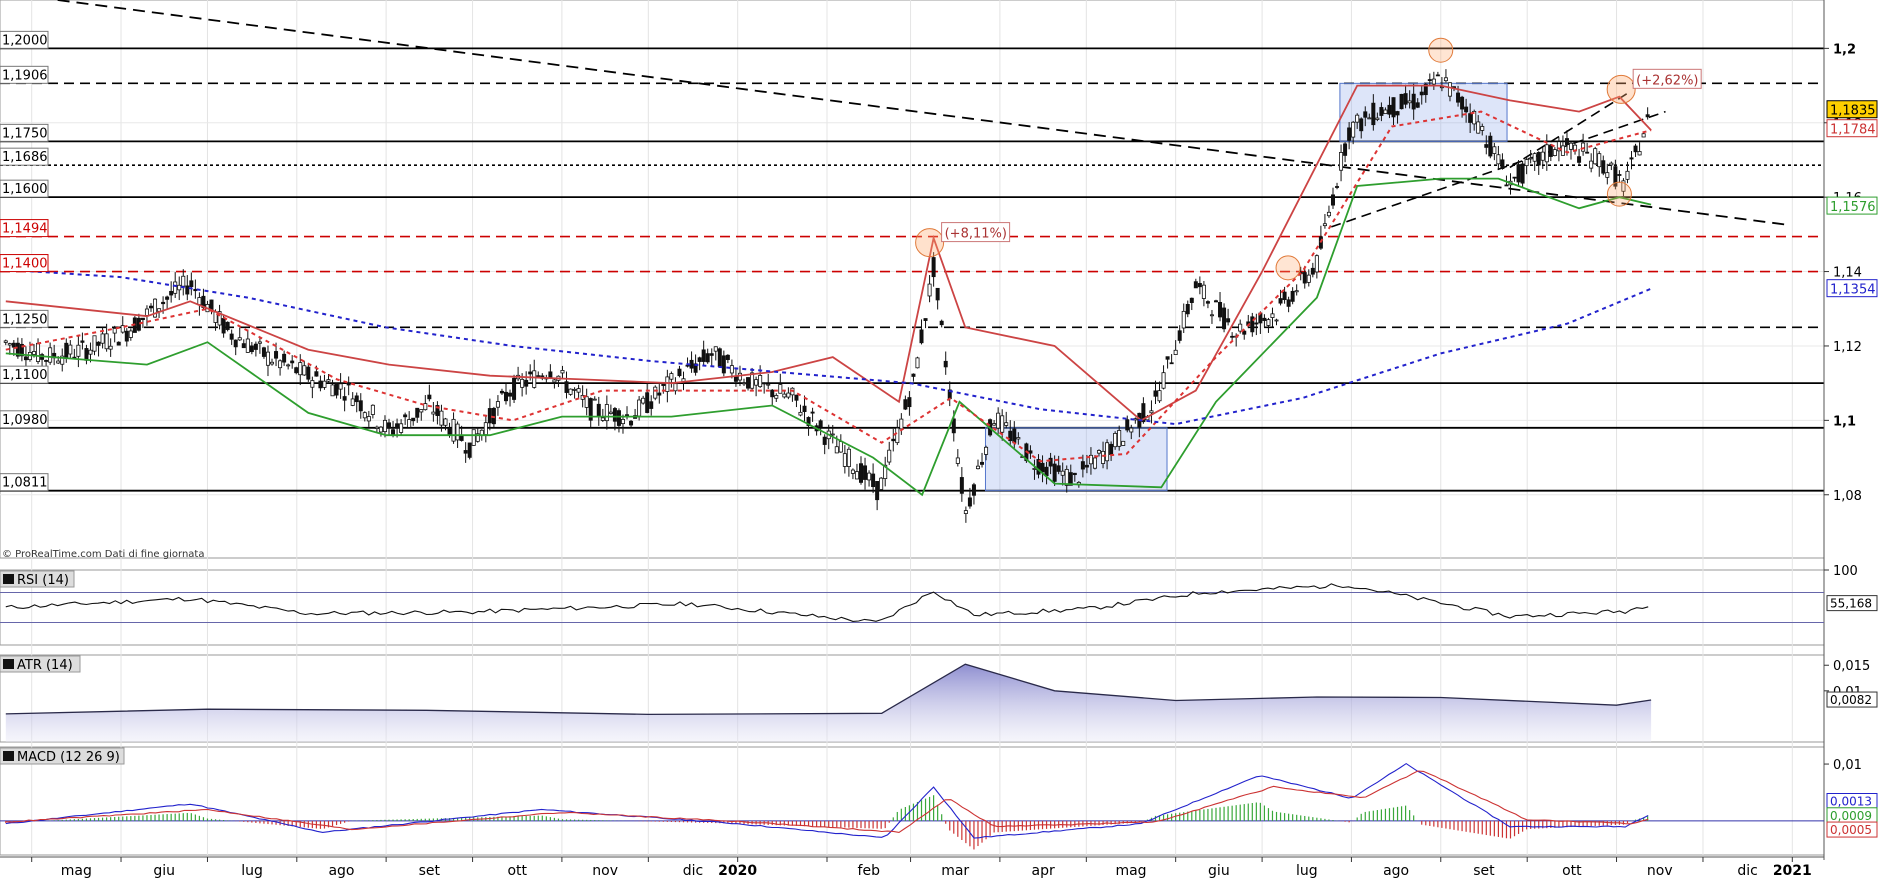 This screenshot has width=1878, height=886. Describe the element at coordinates (1853, 207) in the screenshot. I see `price-tag-text: 1,1576` at that location.